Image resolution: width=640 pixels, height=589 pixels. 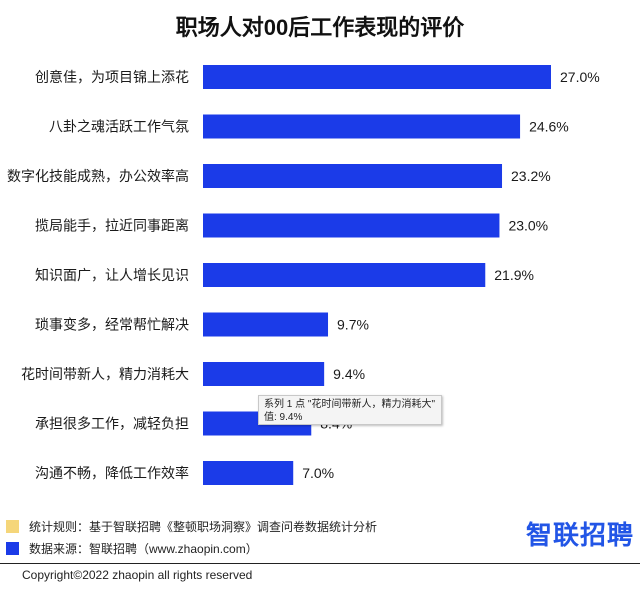 What do you see at coordinates (112, 77) in the screenshot?
I see `category-label: 创意佳，为项目锦上添花` at bounding box center [112, 77].